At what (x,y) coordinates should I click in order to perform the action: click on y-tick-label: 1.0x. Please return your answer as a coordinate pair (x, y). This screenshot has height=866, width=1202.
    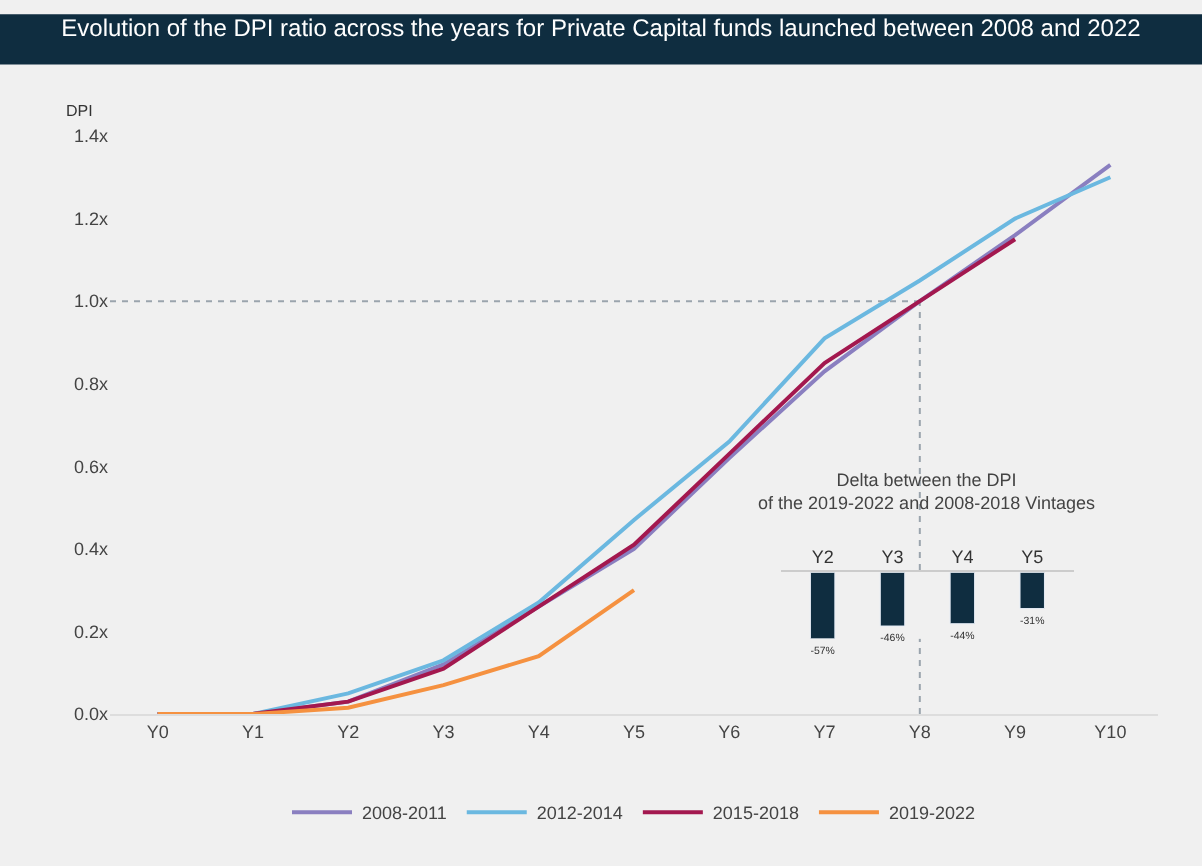
    Looking at the image, I should click on (91, 301).